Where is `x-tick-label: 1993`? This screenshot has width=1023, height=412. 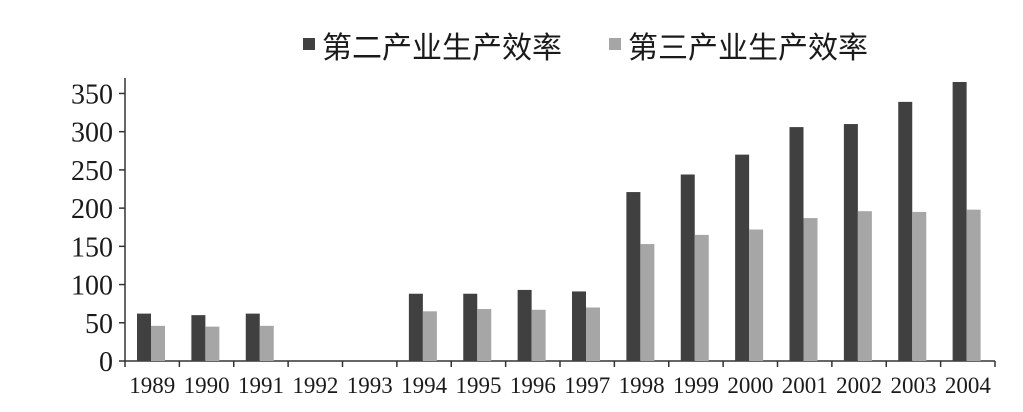
x-tick-label: 1993 is located at coordinates (370, 385).